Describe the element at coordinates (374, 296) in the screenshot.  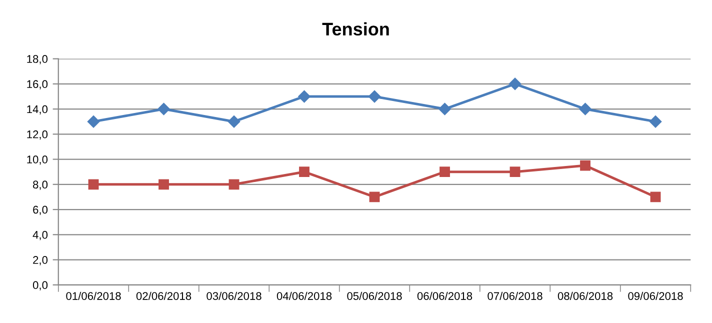
I see `x-tick-label: 05/06/2018` at that location.